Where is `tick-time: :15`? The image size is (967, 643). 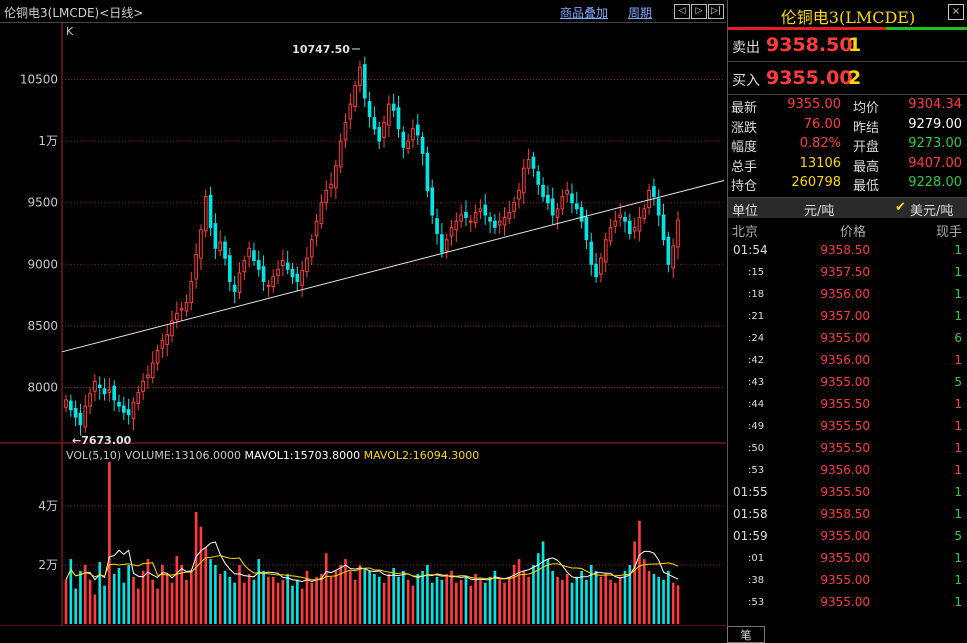
tick-time: :15 is located at coordinates (756, 272).